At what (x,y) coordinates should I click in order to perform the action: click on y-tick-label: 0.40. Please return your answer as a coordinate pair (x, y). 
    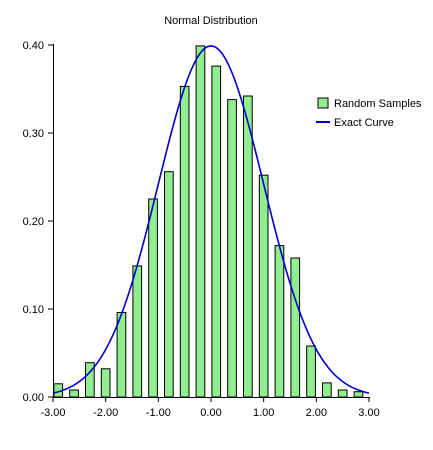
    Looking at the image, I should click on (33, 46).